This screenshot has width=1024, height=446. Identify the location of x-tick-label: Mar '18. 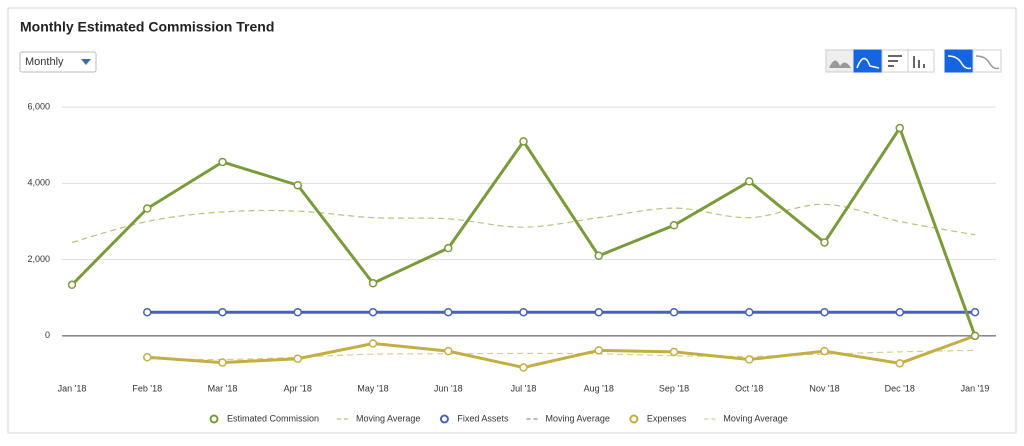
(223, 388).